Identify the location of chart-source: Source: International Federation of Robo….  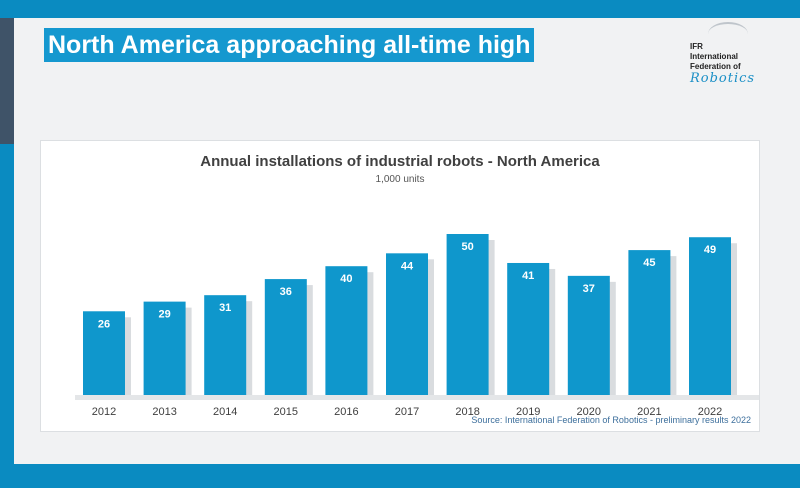
(611, 420).